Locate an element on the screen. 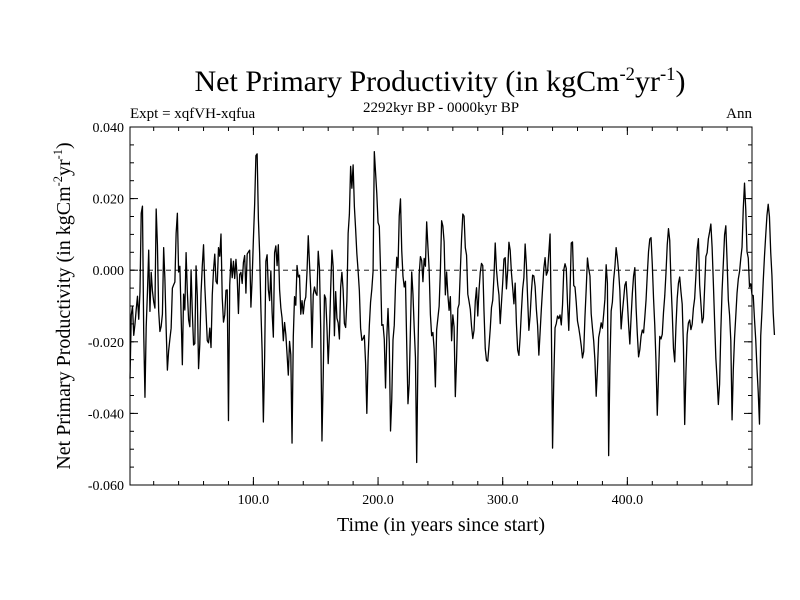 The height and width of the screenshot is (600, 800). y-tick-label: 0.020 is located at coordinates (109, 200).